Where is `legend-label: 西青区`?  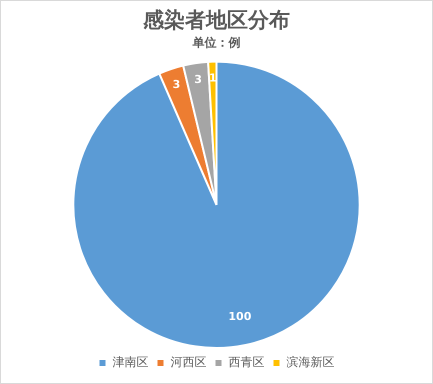 legend-label: 西青区 is located at coordinates (246, 362).